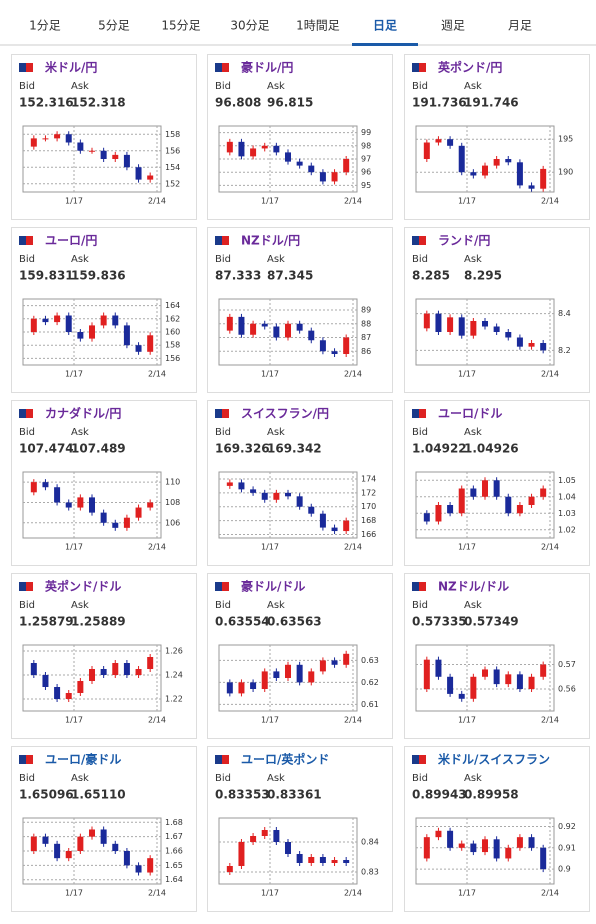  Describe the element at coordinates (520, 26) in the screenshot. I see `tab: 月足` at that location.